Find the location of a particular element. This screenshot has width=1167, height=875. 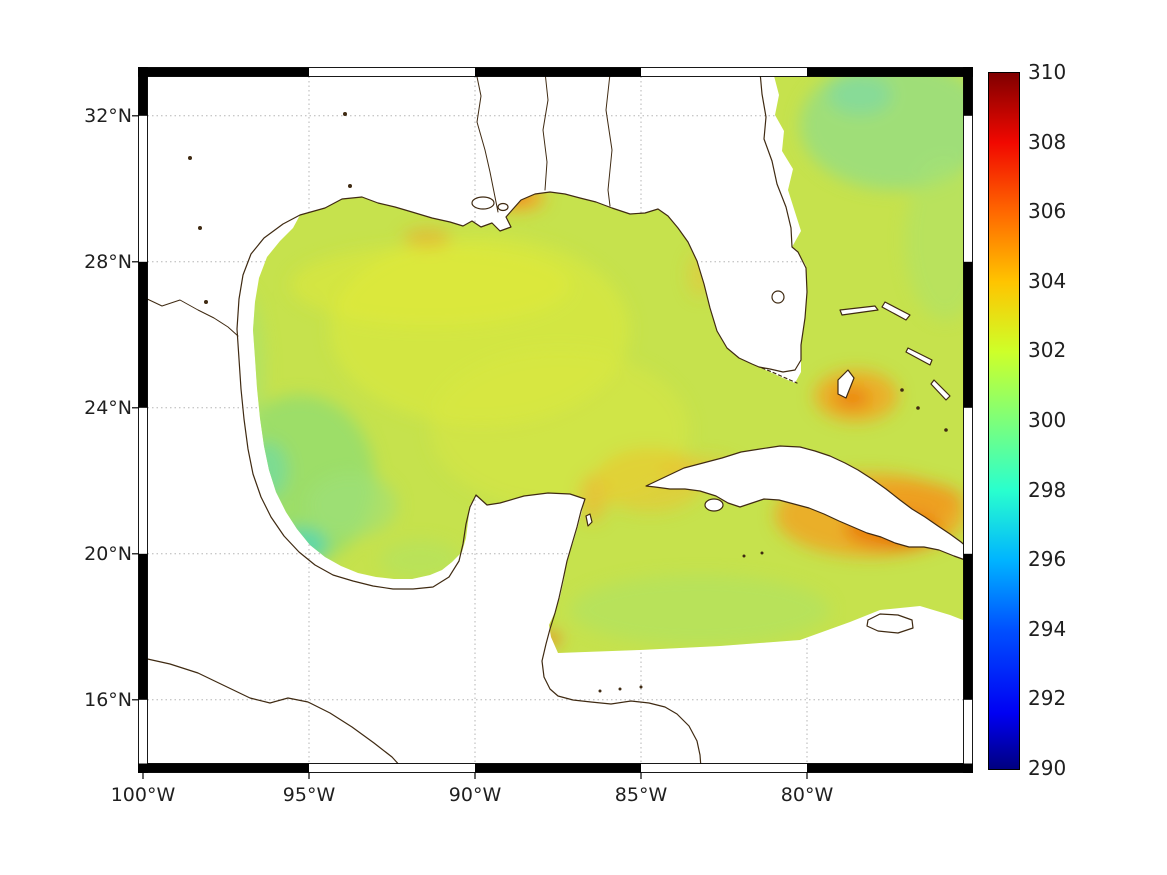

rio-grande-river is located at coordinates (190, 316).